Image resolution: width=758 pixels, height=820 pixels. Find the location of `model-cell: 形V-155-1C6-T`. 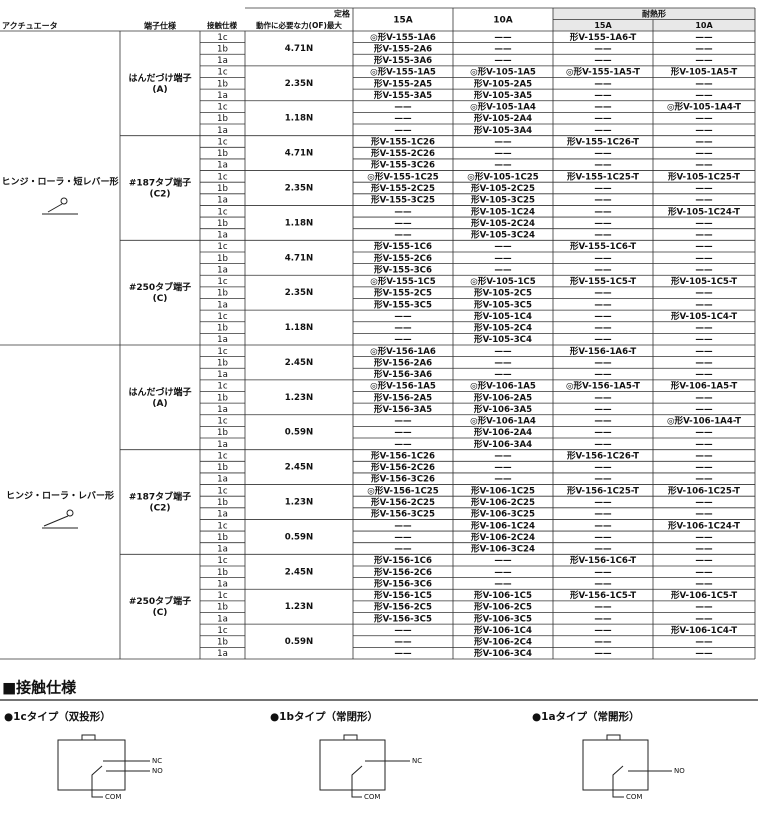

model-cell: 形V-155-1C6-T is located at coordinates (603, 246).